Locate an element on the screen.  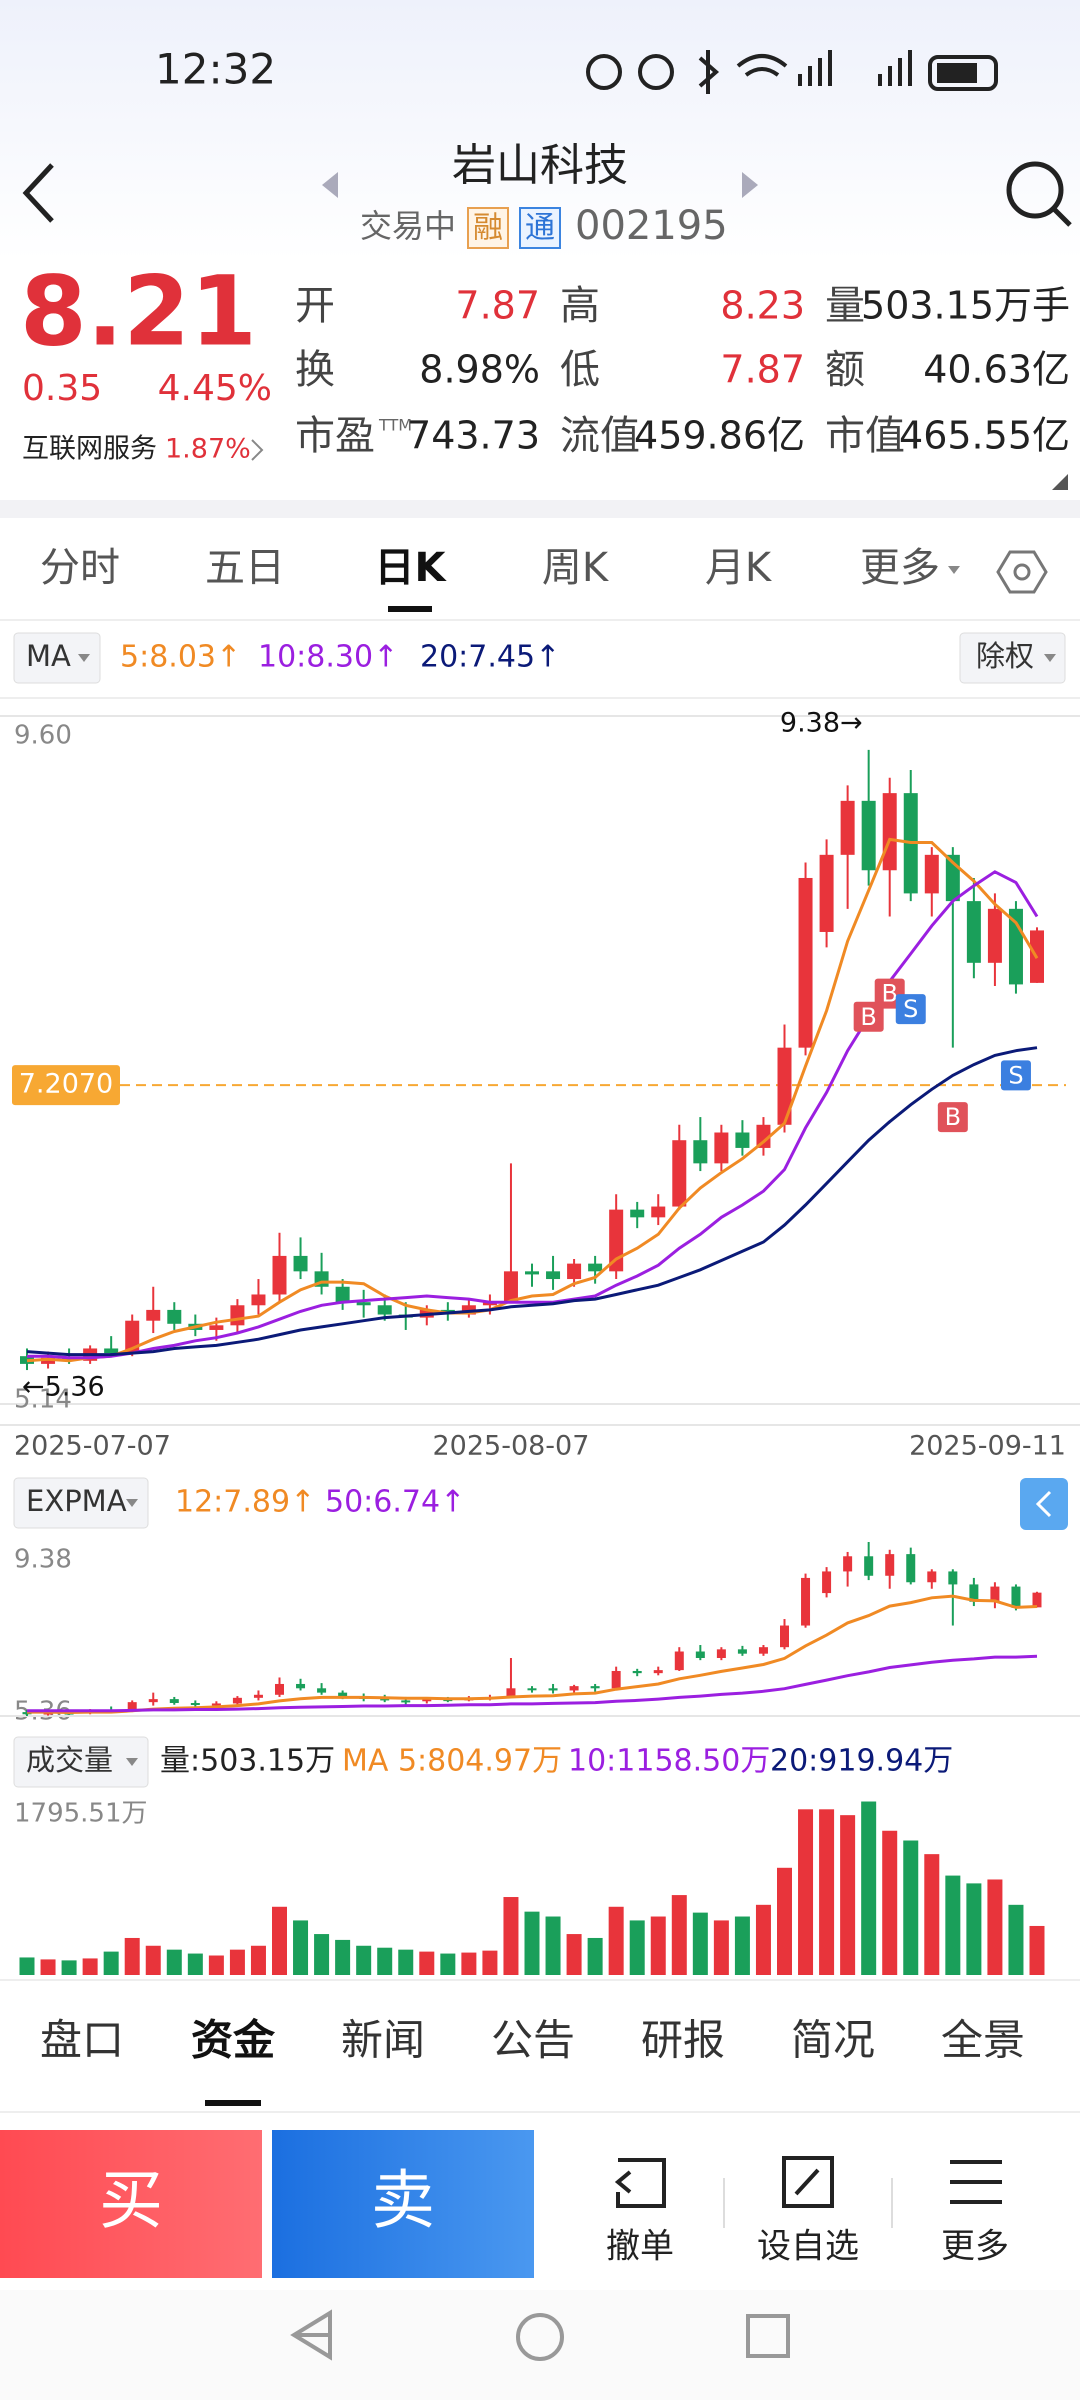
trade-marker-label: S is located at coordinates (910, 1009).